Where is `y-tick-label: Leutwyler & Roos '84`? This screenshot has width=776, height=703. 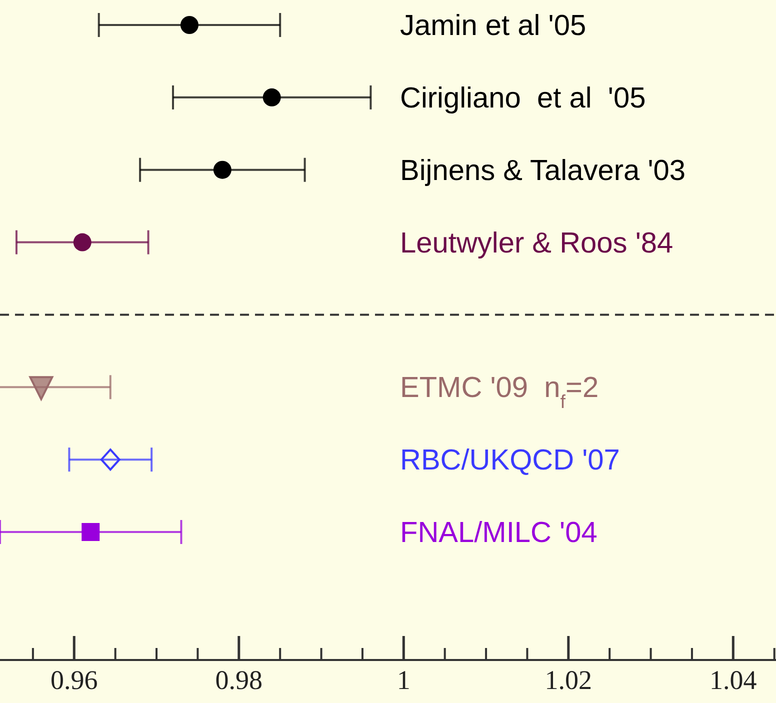
y-tick-label: Leutwyler & Roos '84 is located at coordinates (537, 243).